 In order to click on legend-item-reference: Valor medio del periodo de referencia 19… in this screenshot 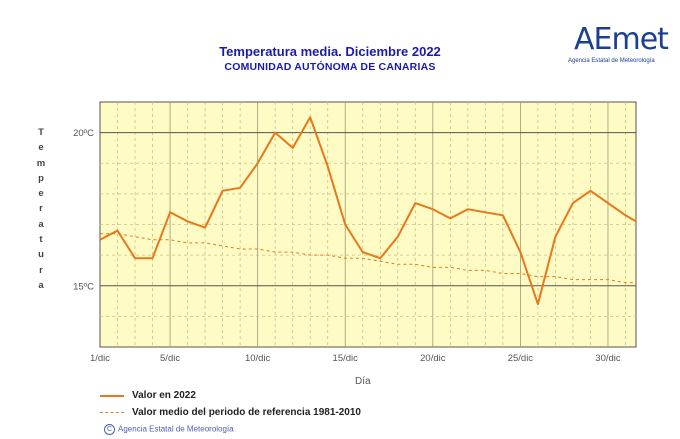, I will do `click(230, 412)`.